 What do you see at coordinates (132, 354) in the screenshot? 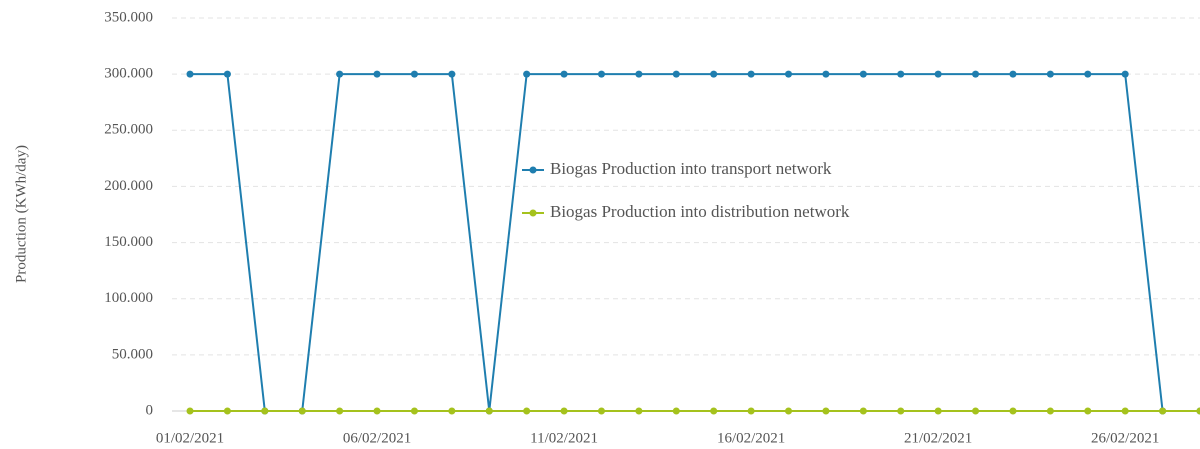
I see `y-tick-label: 50.000` at bounding box center [132, 354].